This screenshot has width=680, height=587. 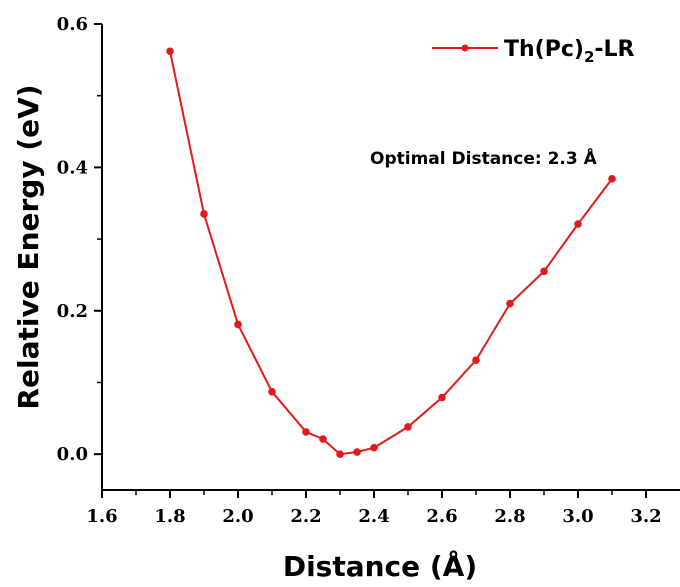 I want to click on x-tick-label: 1.8, so click(x=169, y=516).